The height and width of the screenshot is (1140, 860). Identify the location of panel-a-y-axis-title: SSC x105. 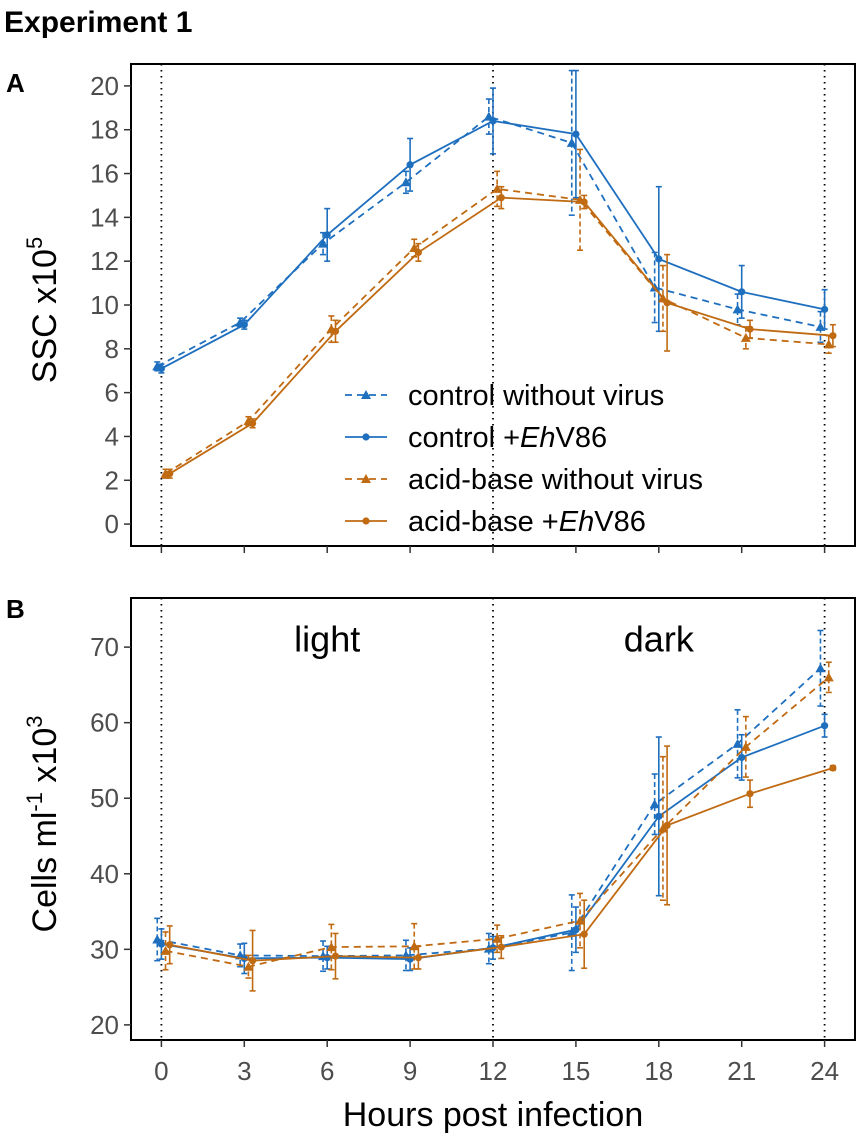
(43, 310).